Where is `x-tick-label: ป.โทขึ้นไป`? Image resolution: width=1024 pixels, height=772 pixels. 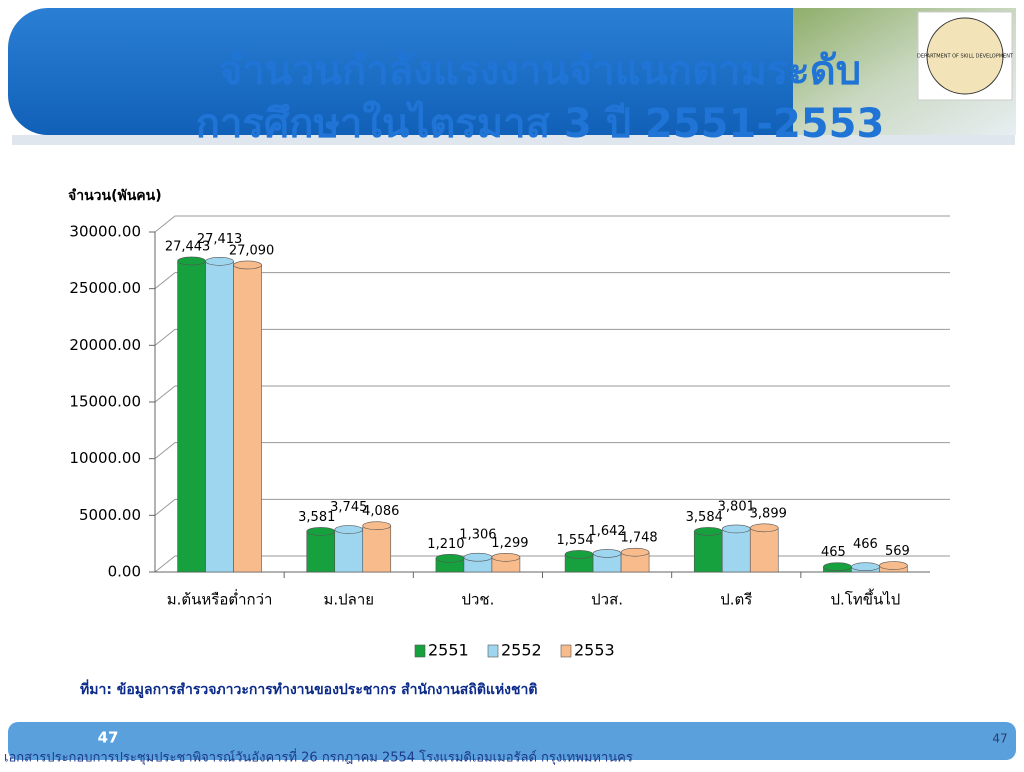 x-tick-label: ป.โทขึ้นไป is located at coordinates (866, 599).